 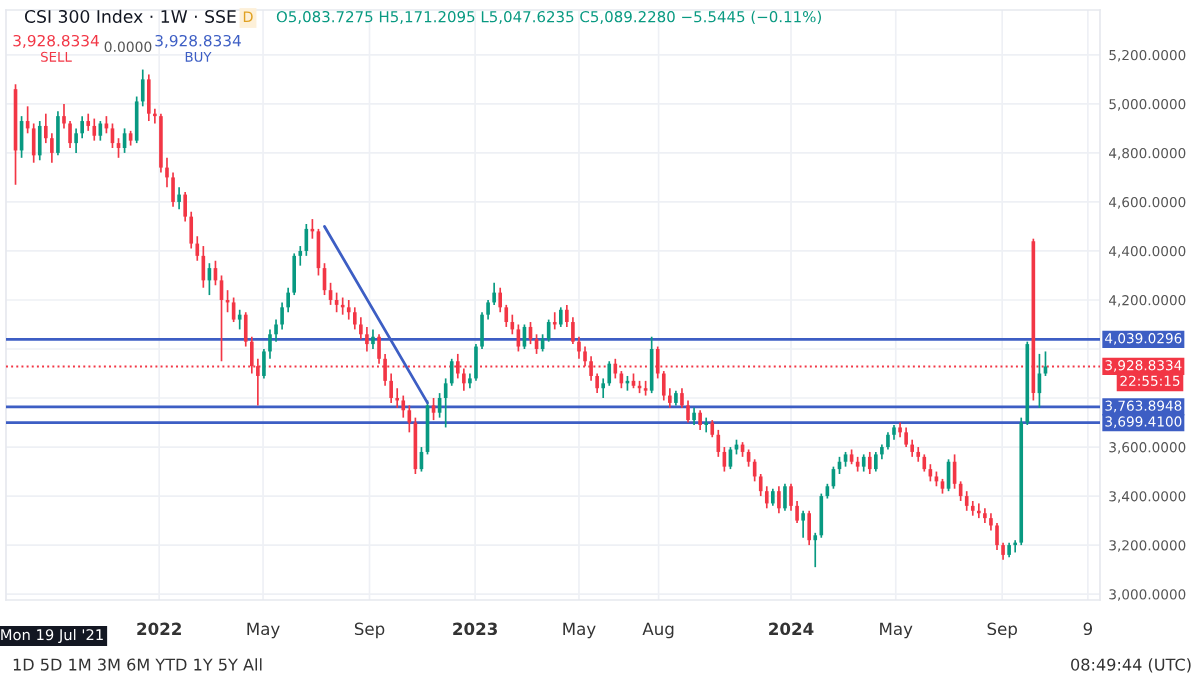 What do you see at coordinates (1088, 629) in the screenshot?
I see `x-tick-label: 9` at bounding box center [1088, 629].